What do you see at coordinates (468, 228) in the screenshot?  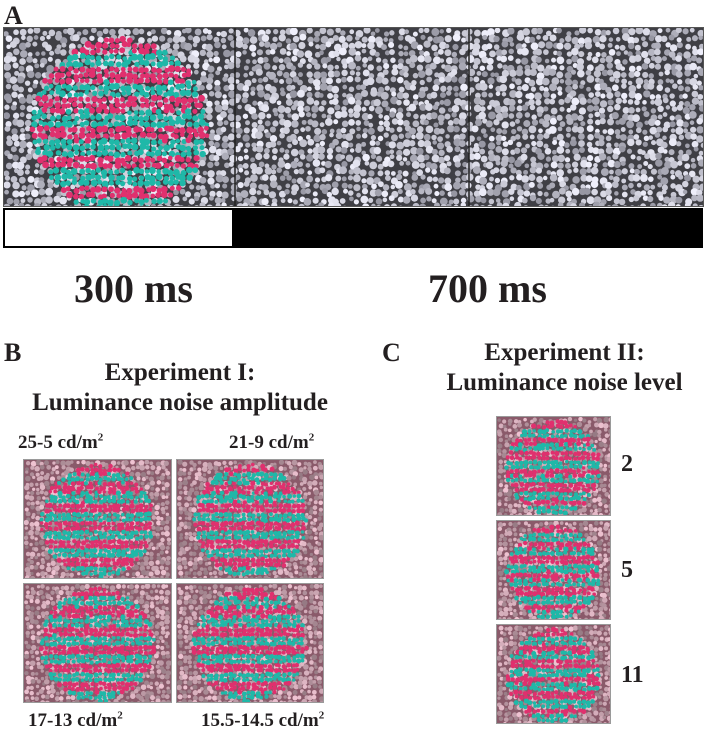 I see `stimulus-off-bar` at bounding box center [468, 228].